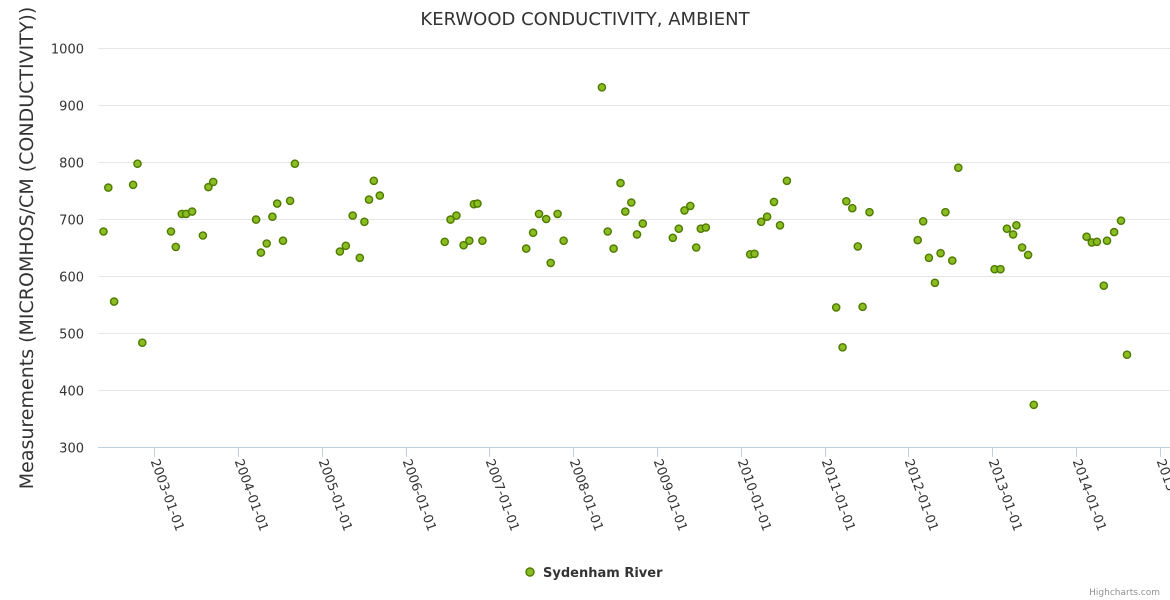 The height and width of the screenshot is (600, 1170). What do you see at coordinates (1005, 495) in the screenshot?
I see `x-tick-label: 2013-01-01` at bounding box center [1005, 495].